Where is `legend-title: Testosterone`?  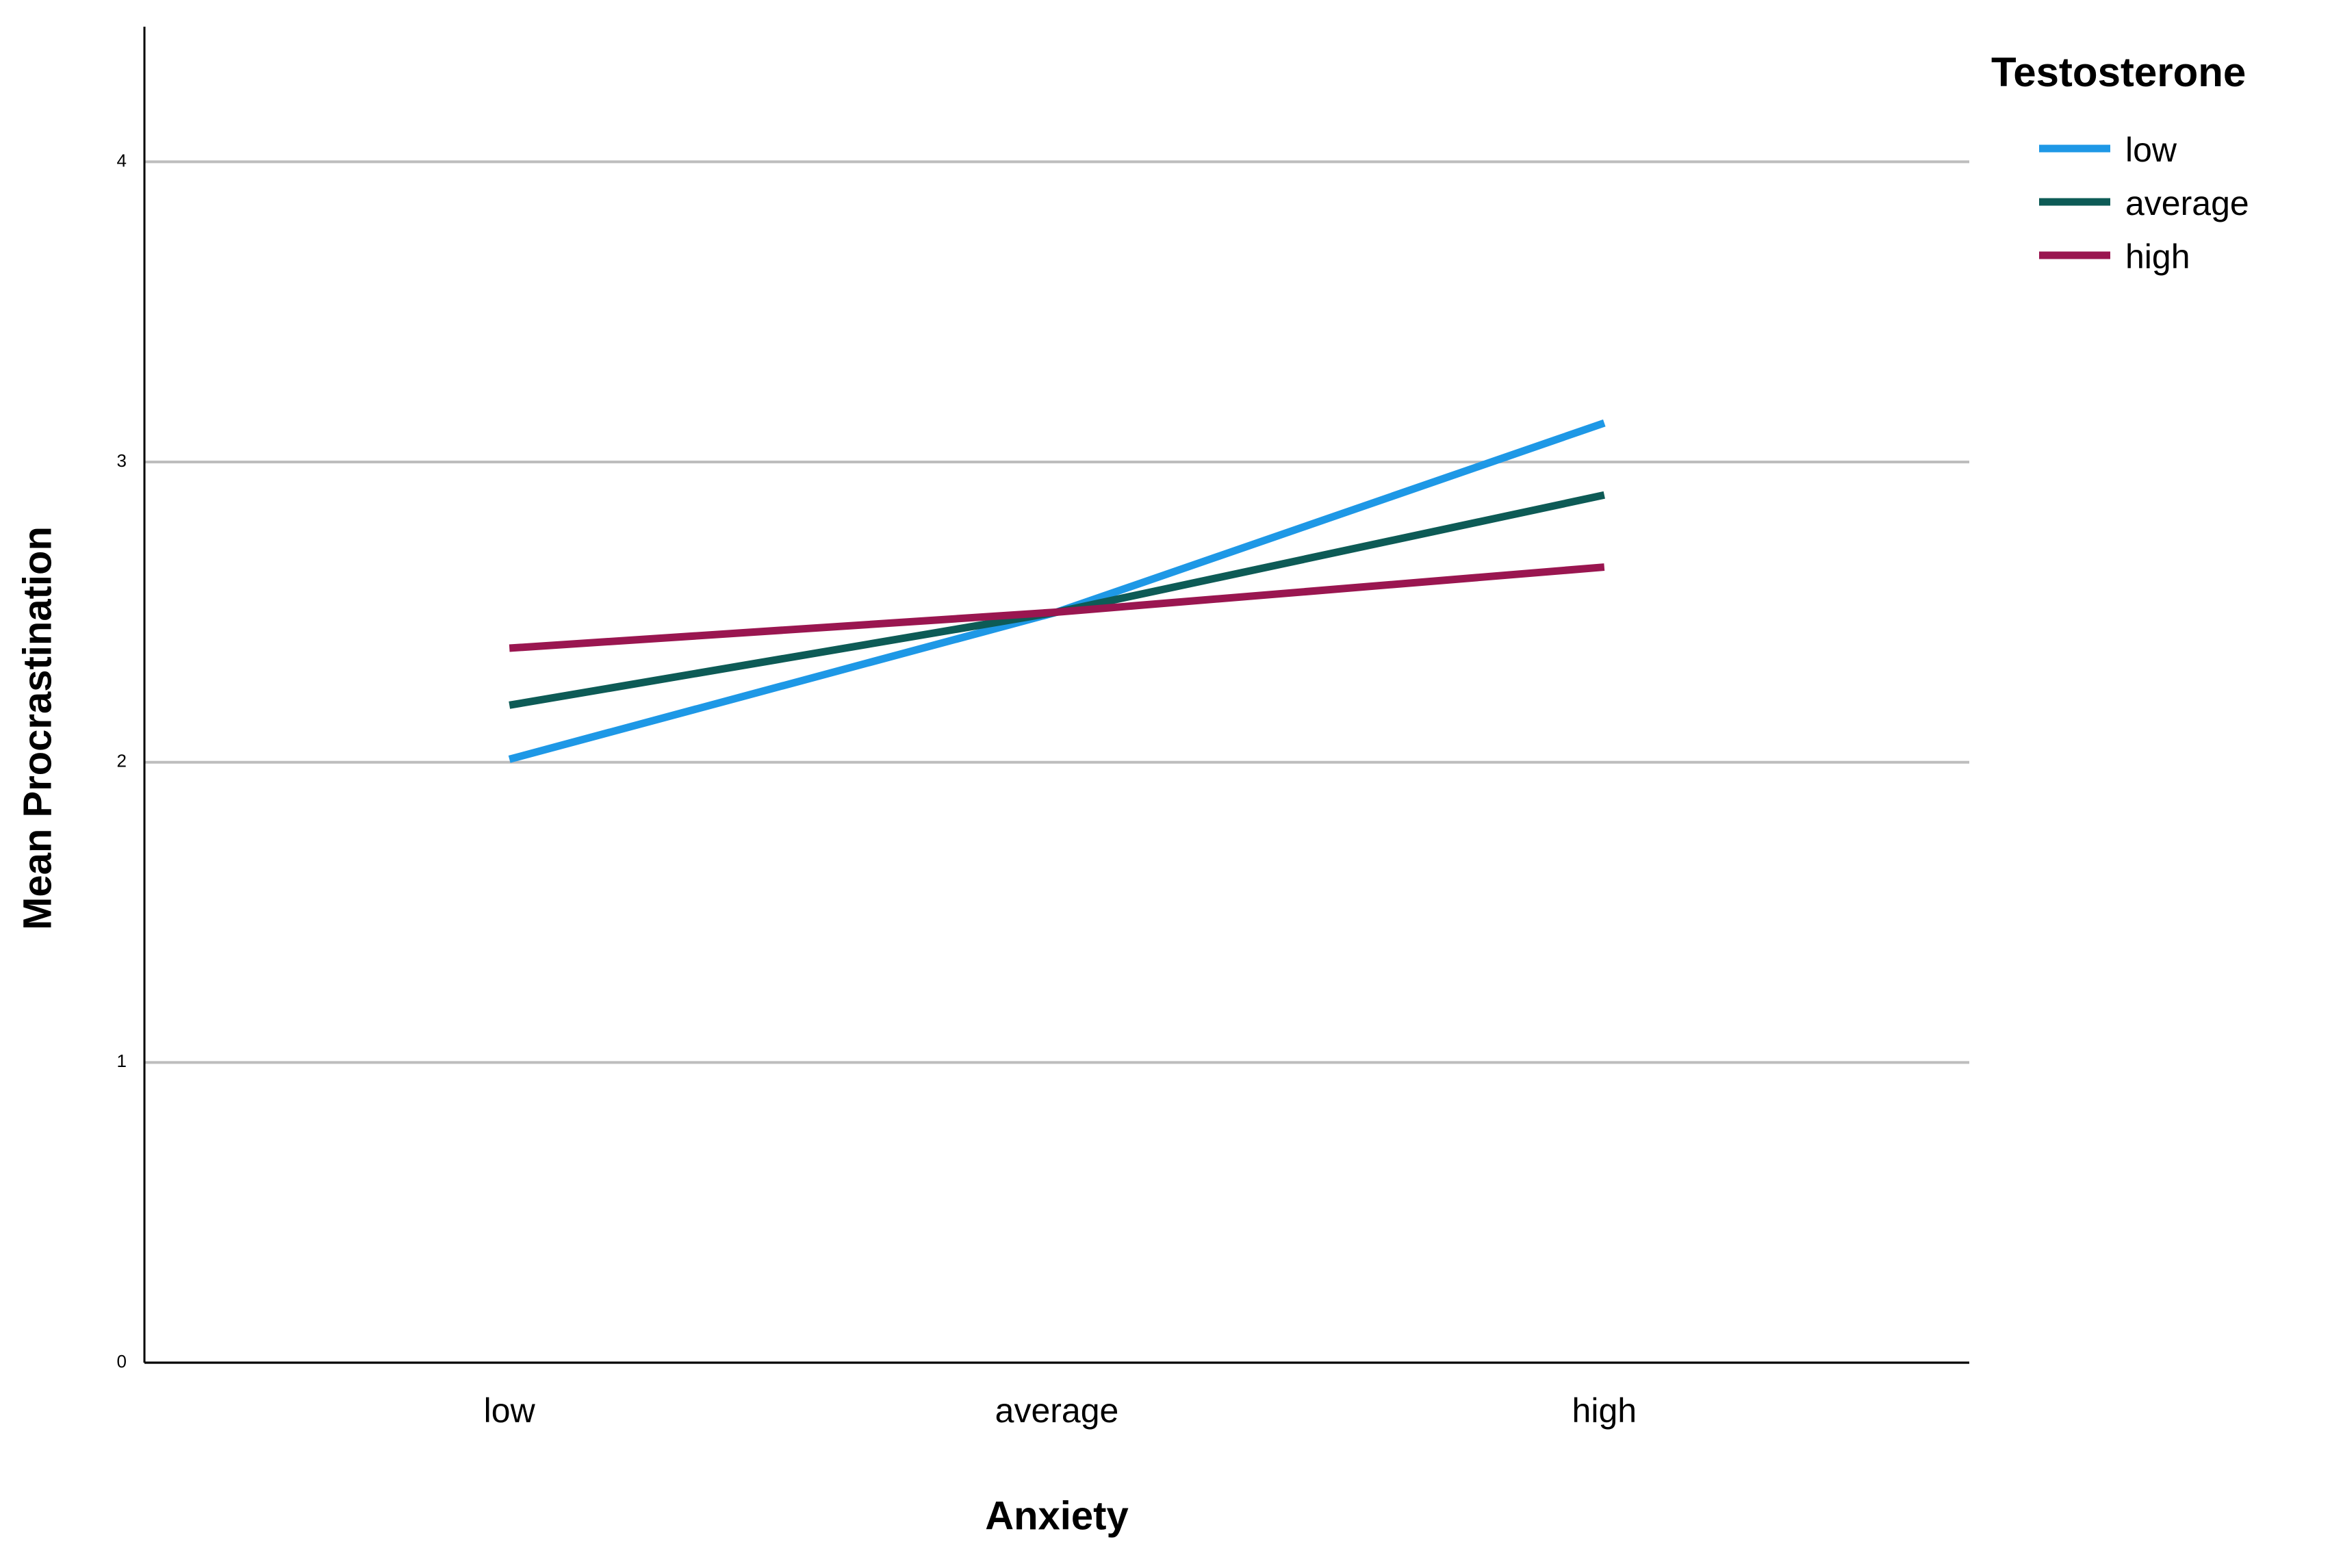 legend-title: Testosterone is located at coordinates (2118, 72).